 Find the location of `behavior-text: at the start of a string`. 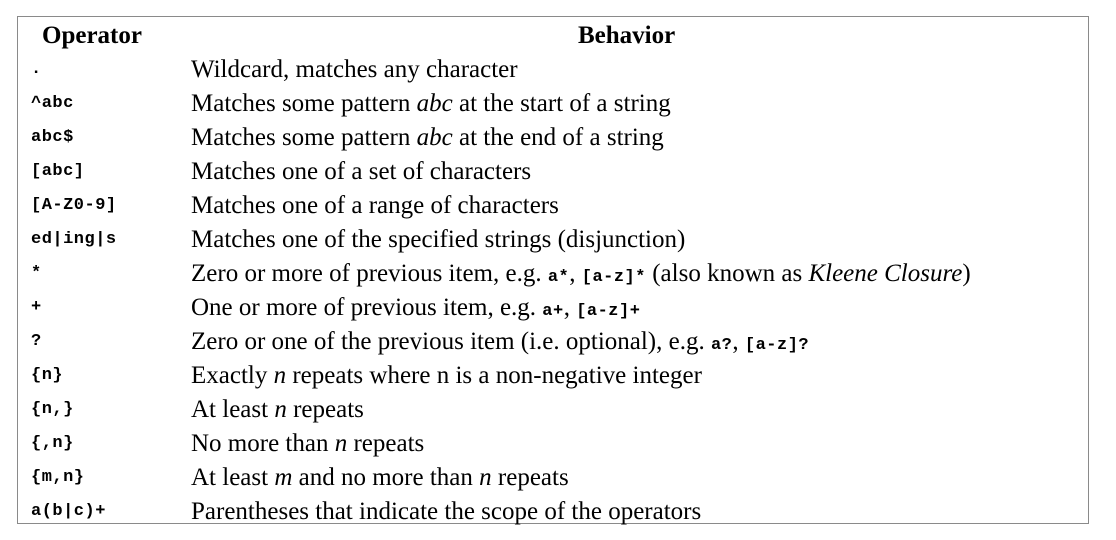

behavior-text: at the start of a string is located at coordinates (561, 103).